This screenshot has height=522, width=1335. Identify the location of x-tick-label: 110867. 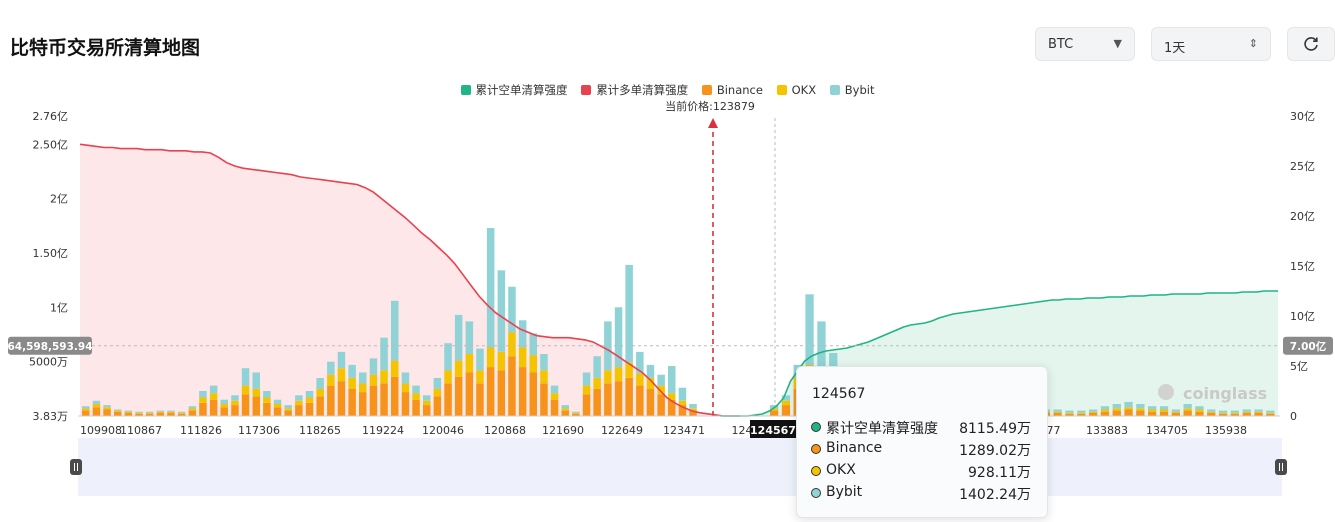
(141, 430).